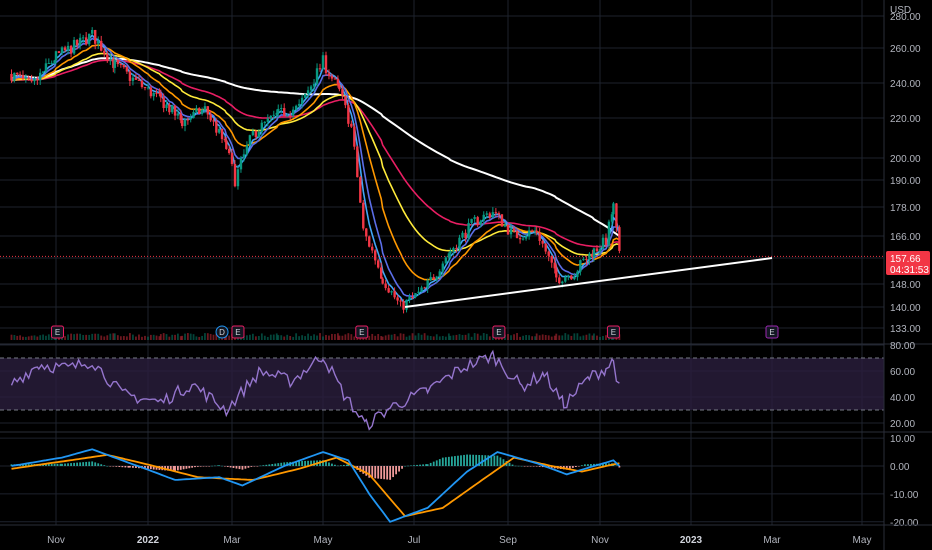  I want to click on event-badge, so click(238, 332).